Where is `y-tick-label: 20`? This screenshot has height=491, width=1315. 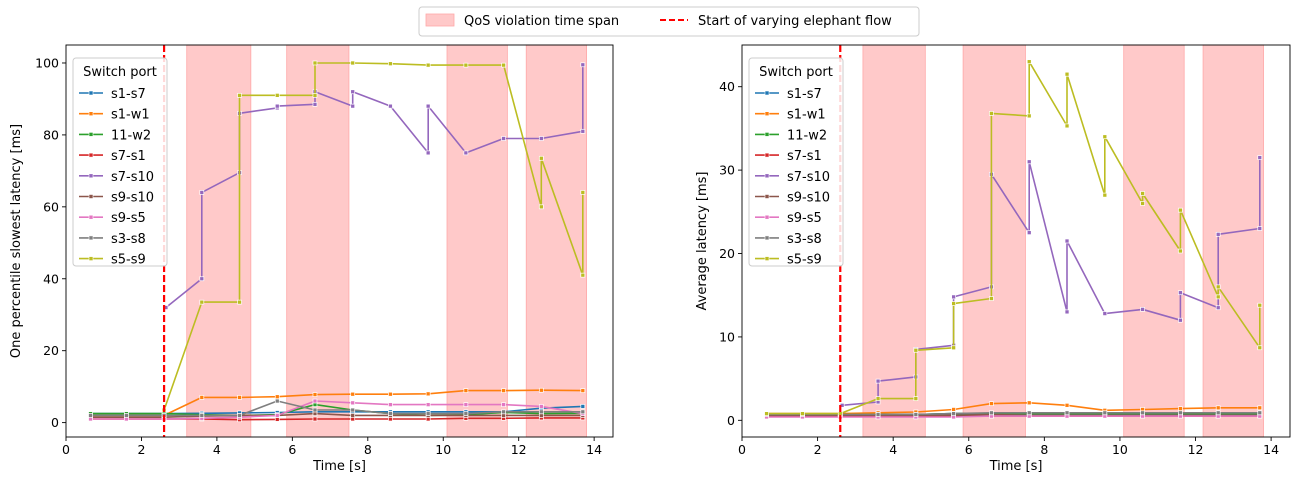
y-tick-label: 20 is located at coordinates (51, 350).